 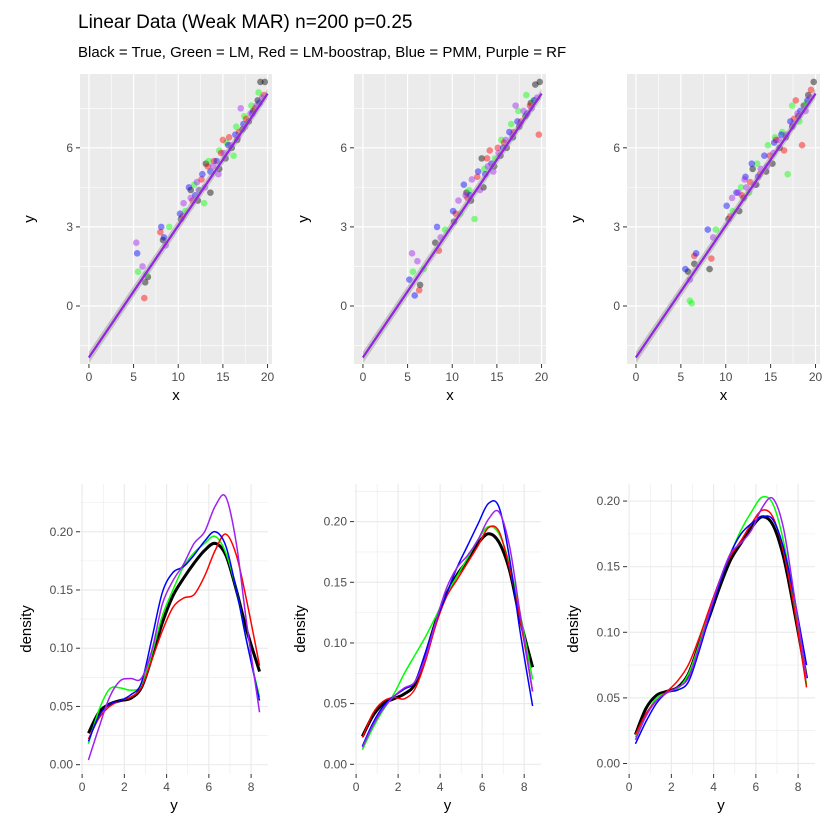 I want to click on x-axis-title: y, so click(x=448, y=805).